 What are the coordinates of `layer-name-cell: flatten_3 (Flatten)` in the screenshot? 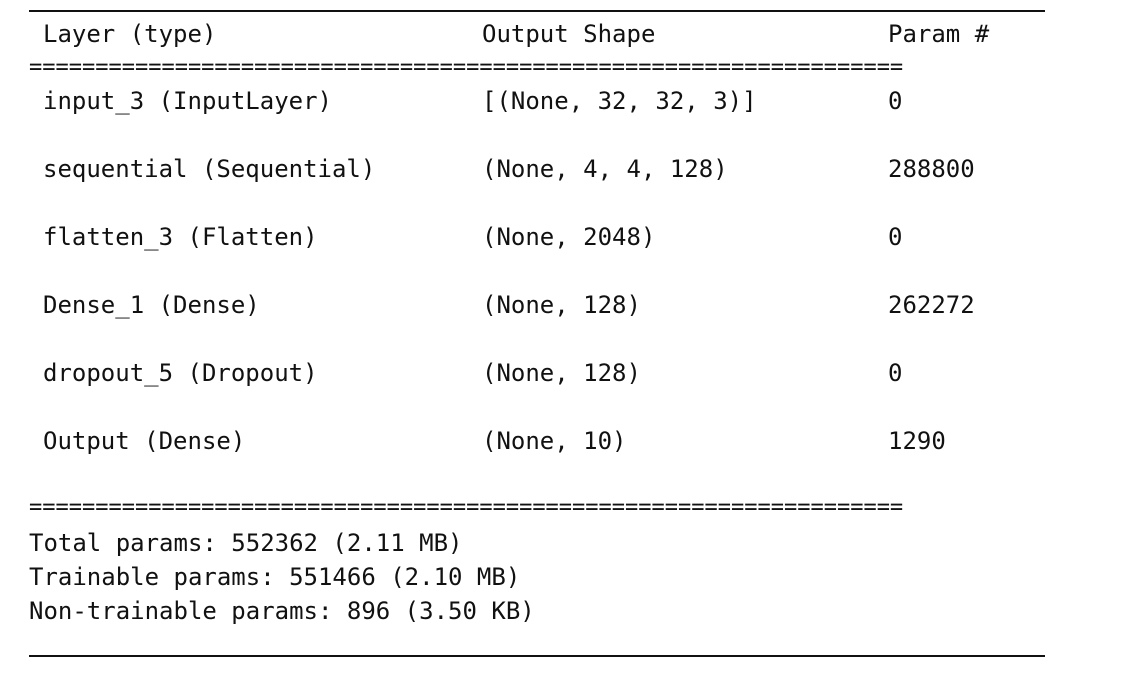 It's located at (180, 237).